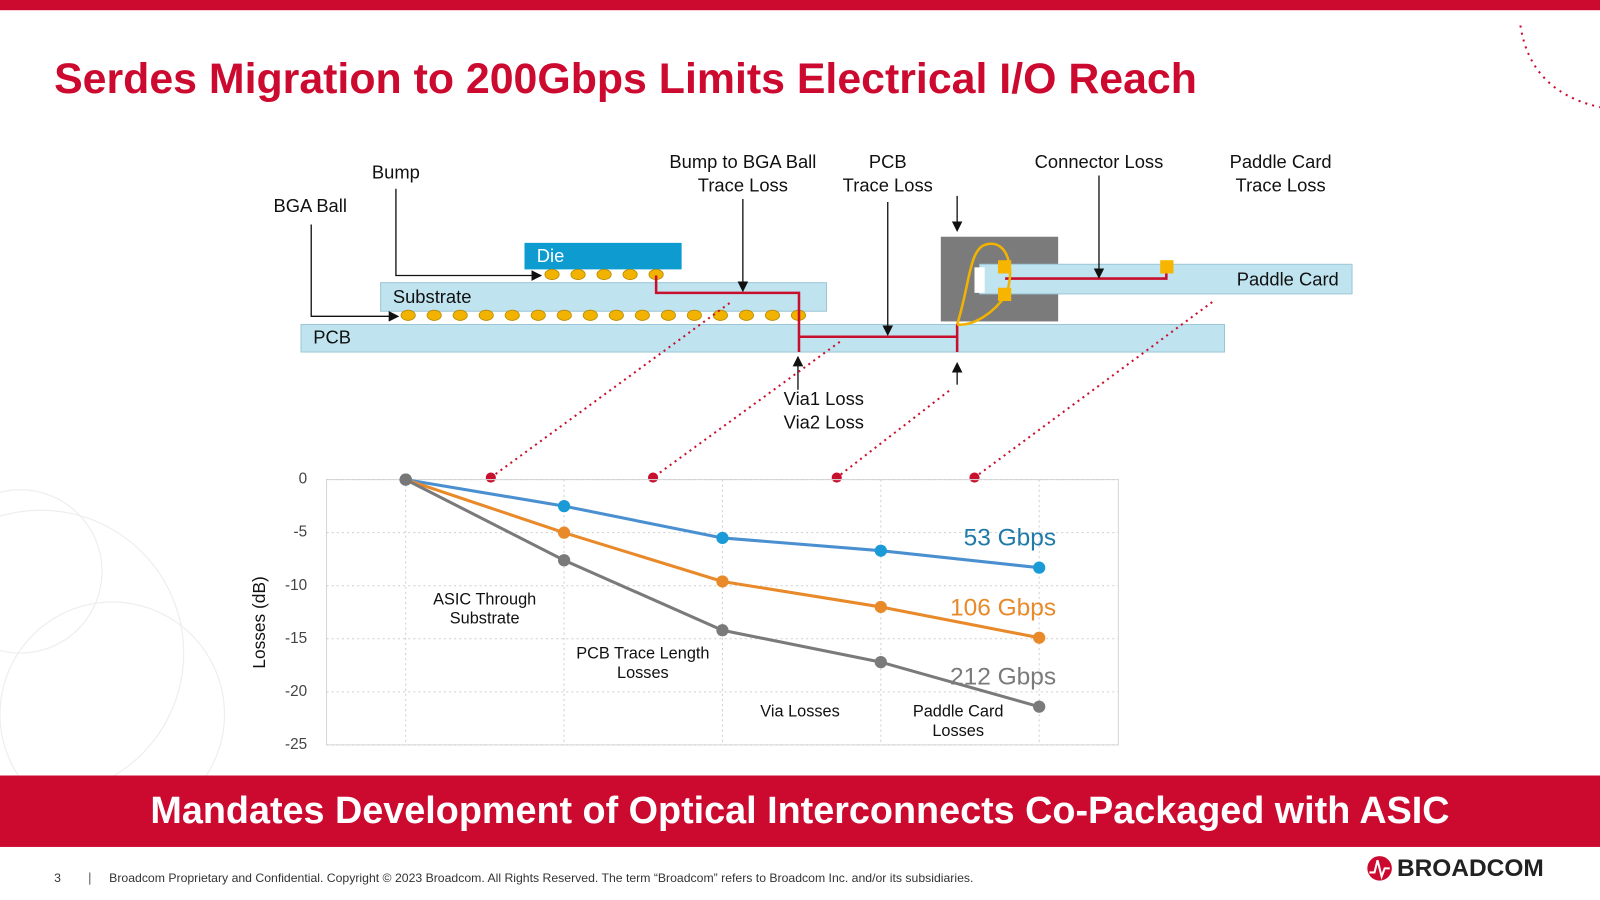  What do you see at coordinates (296, 691) in the screenshot?
I see `y-tick-label: -20` at bounding box center [296, 691].